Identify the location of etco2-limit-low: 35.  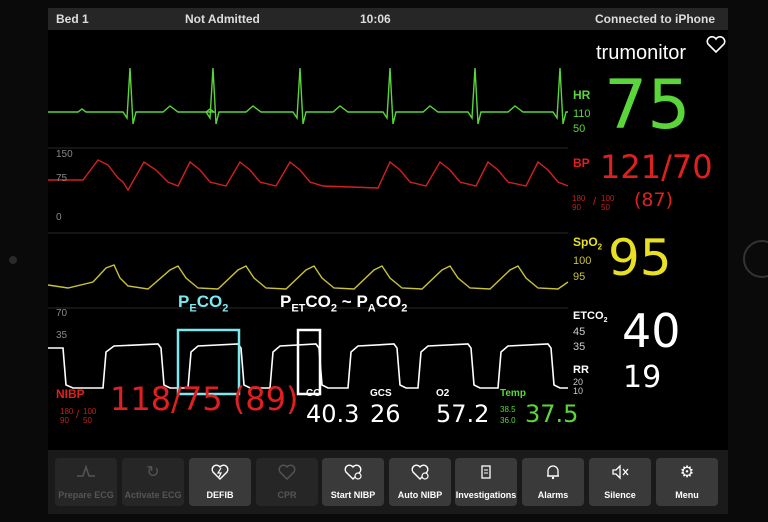
(579, 347).